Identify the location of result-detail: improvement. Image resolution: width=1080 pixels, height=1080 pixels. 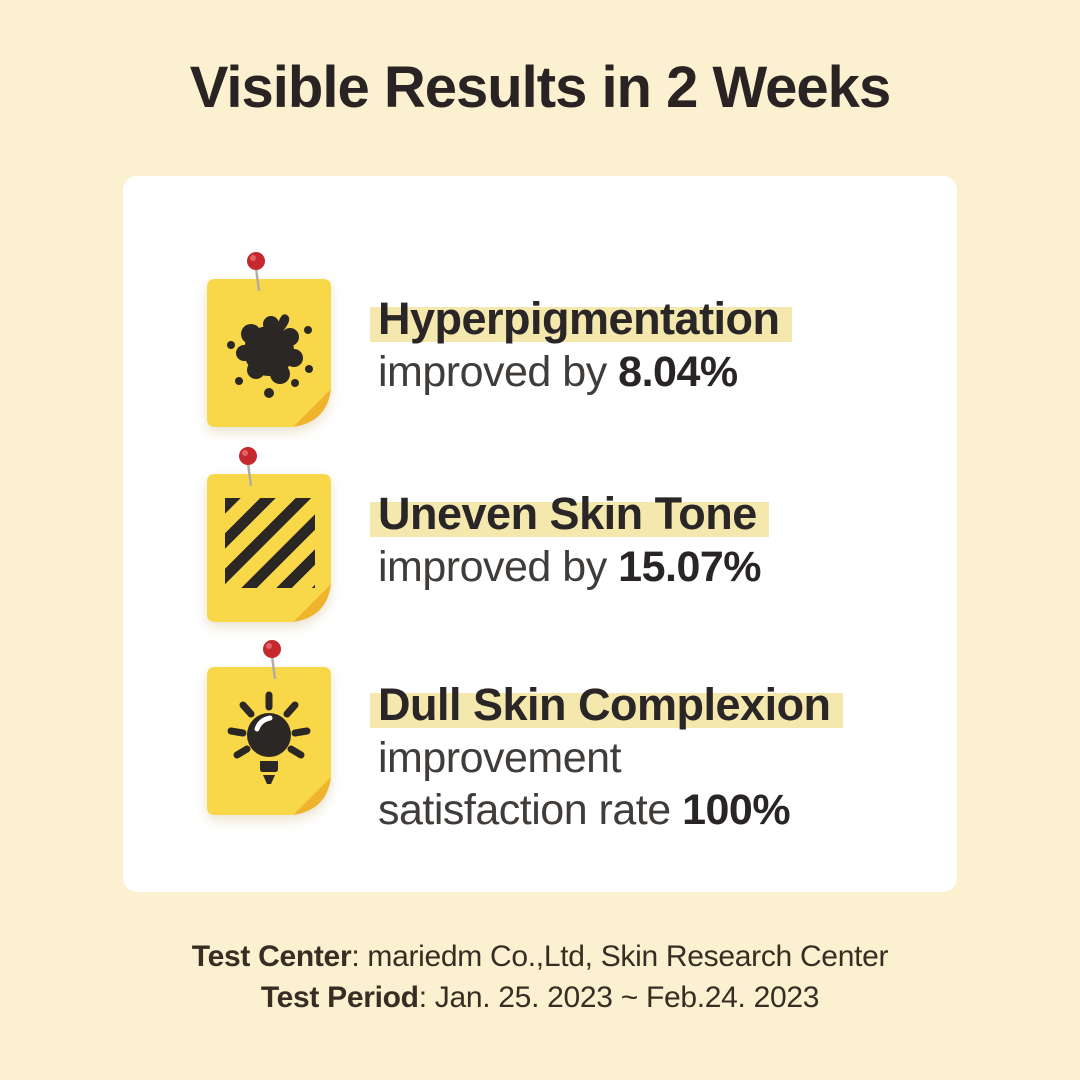
(500, 758).